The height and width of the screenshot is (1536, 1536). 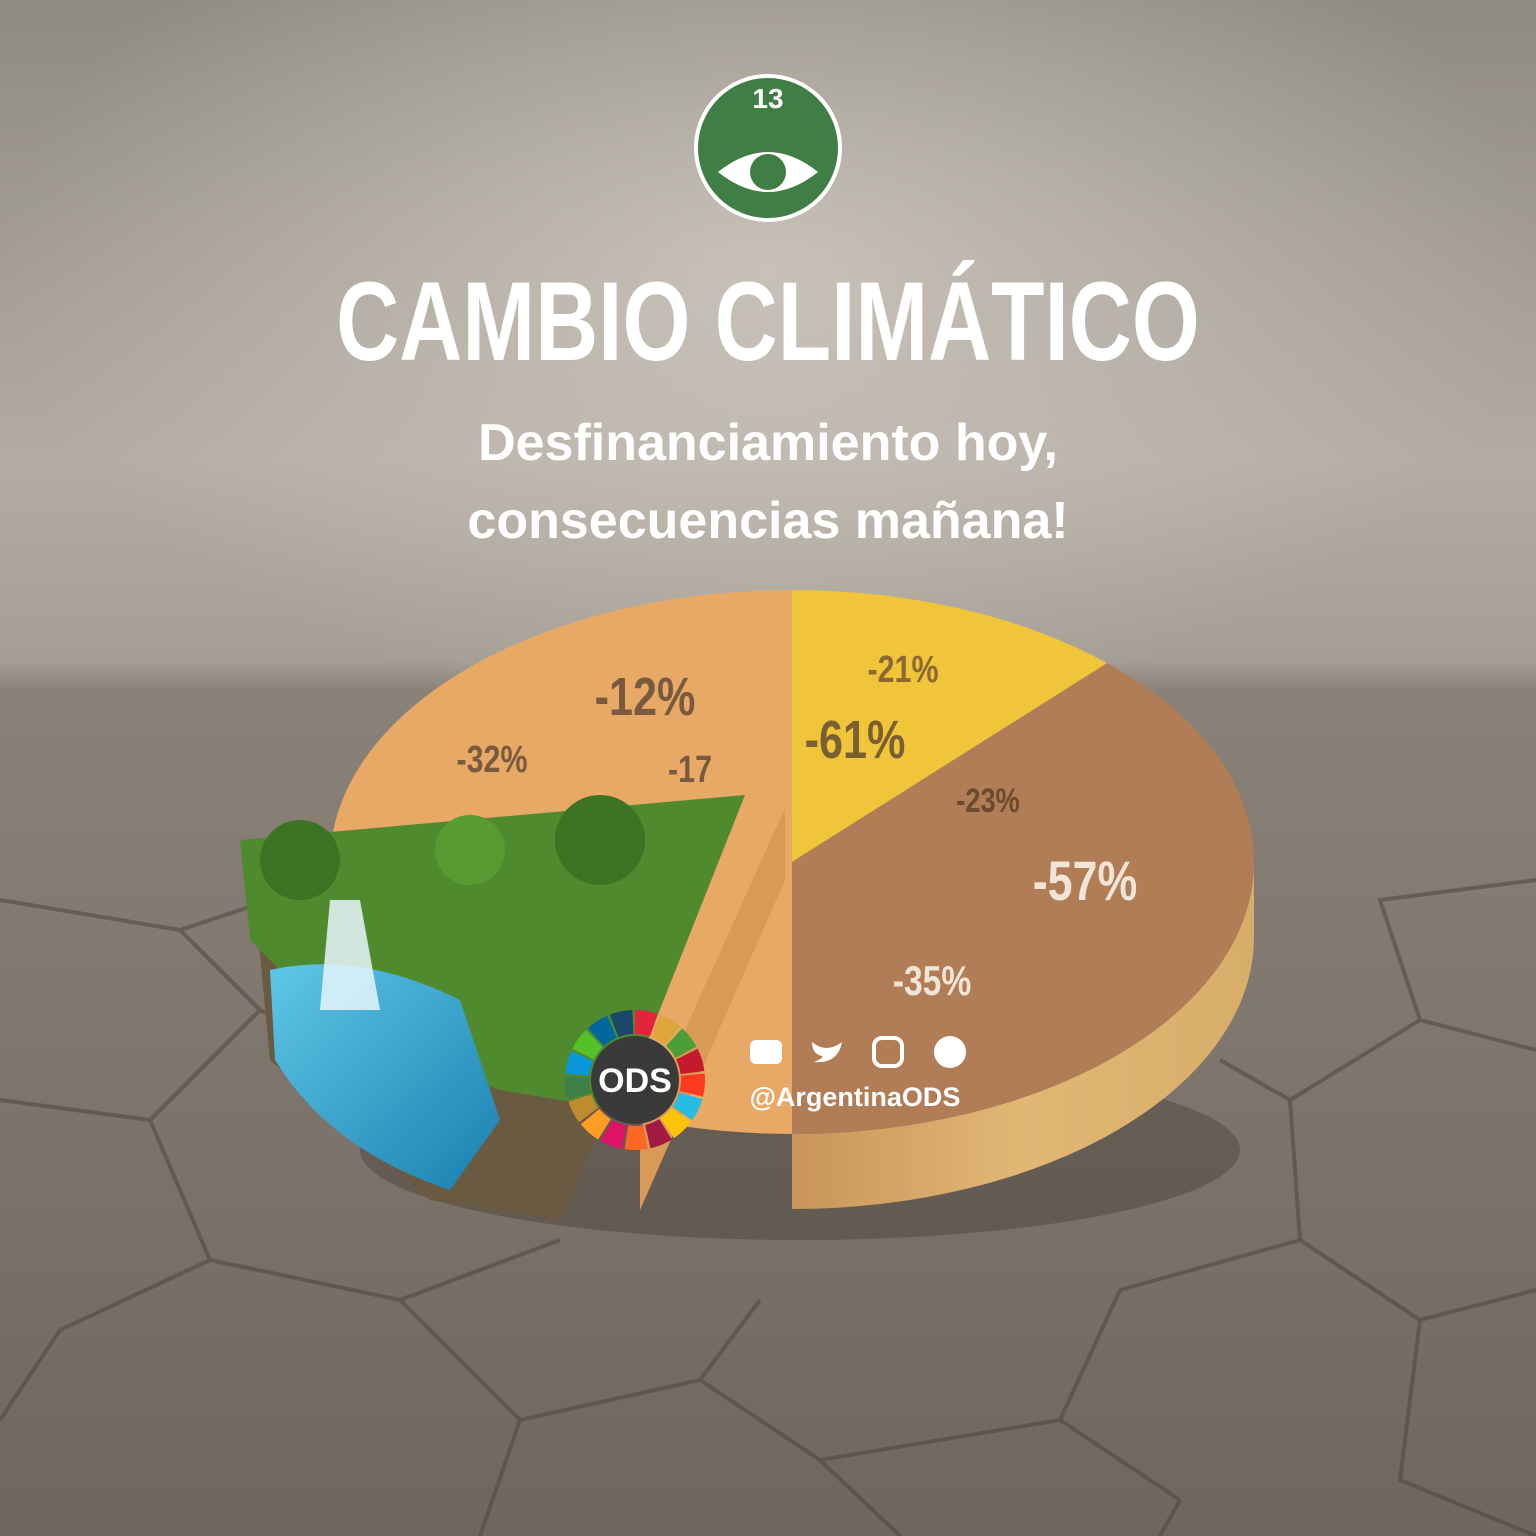 I want to click on badge-number: 13, so click(x=767, y=98).